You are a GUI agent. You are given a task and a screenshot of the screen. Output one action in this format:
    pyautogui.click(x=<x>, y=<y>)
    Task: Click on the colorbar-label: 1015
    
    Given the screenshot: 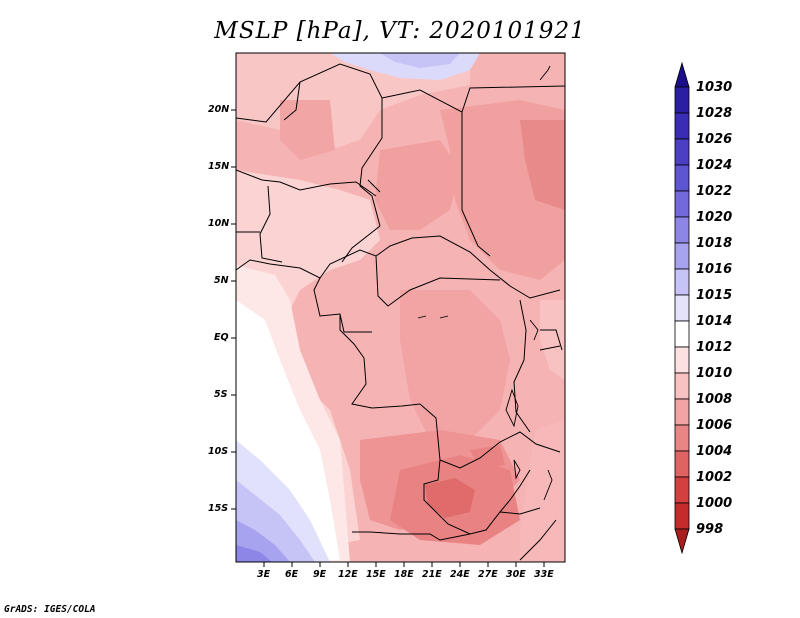 What is the action you would take?
    pyautogui.click(x=714, y=295)
    